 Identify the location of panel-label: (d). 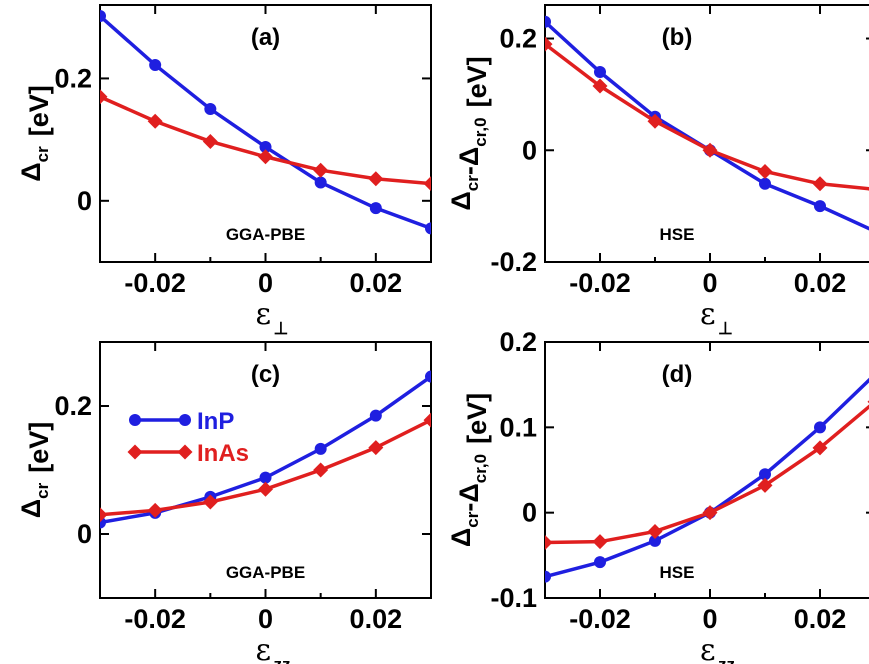
(677, 374).